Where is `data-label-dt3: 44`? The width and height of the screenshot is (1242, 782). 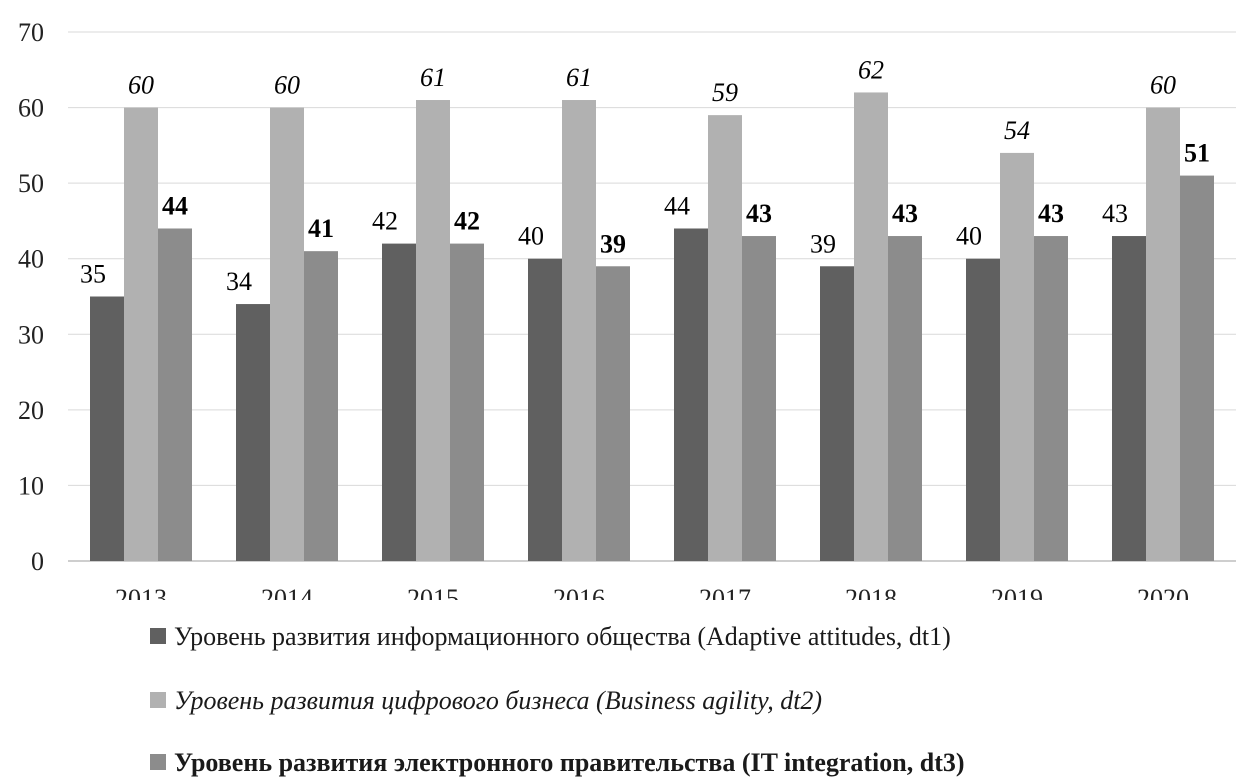
data-label-dt3: 44 is located at coordinates (175, 205).